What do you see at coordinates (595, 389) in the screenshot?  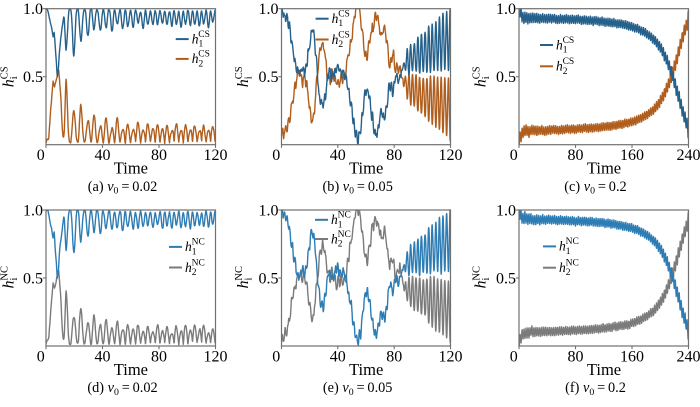 I see `svg-text: (f) v0 = 0.2` at bounding box center [595, 389].